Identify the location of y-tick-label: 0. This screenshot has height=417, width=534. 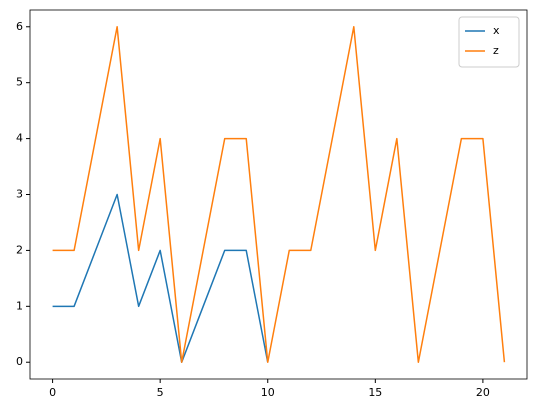
(19, 361).